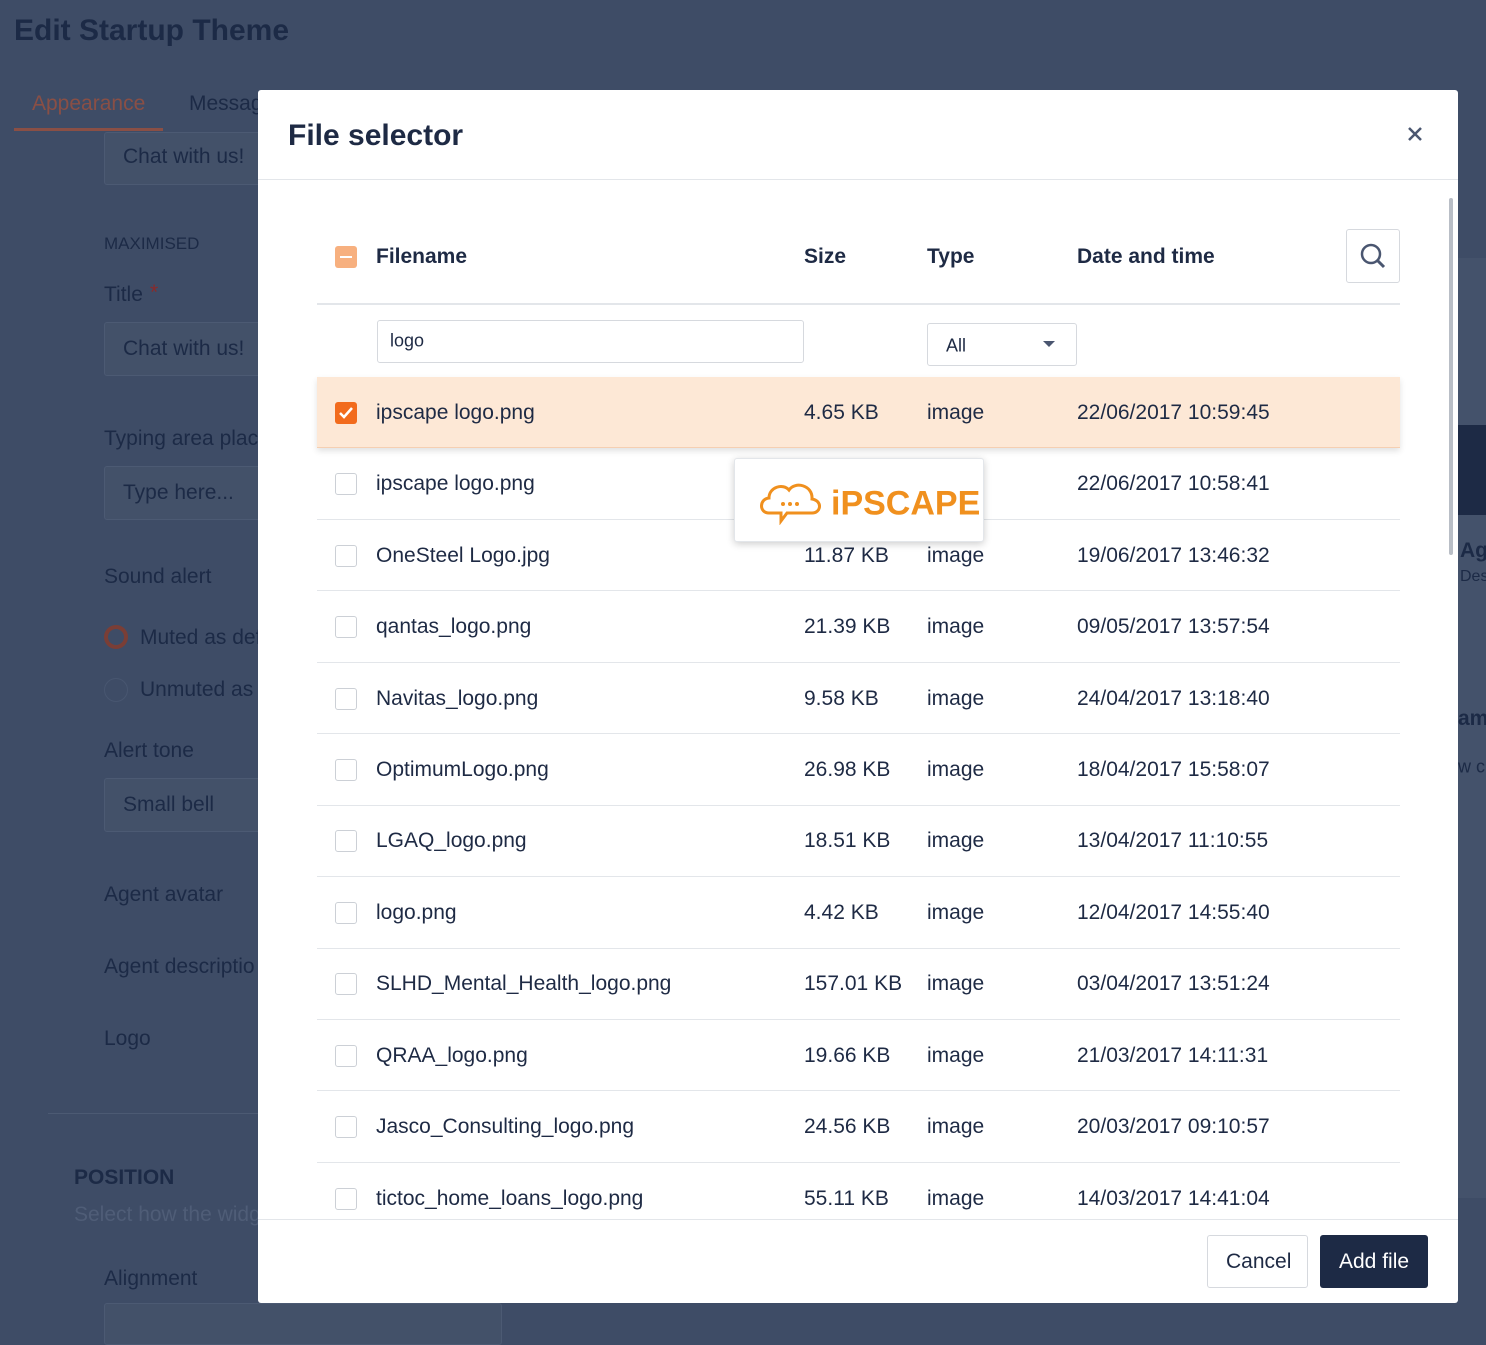 This screenshot has height=1345, width=1486. Describe the element at coordinates (841, 698) in the screenshot. I see `cell-size: 9.58 KB` at that location.